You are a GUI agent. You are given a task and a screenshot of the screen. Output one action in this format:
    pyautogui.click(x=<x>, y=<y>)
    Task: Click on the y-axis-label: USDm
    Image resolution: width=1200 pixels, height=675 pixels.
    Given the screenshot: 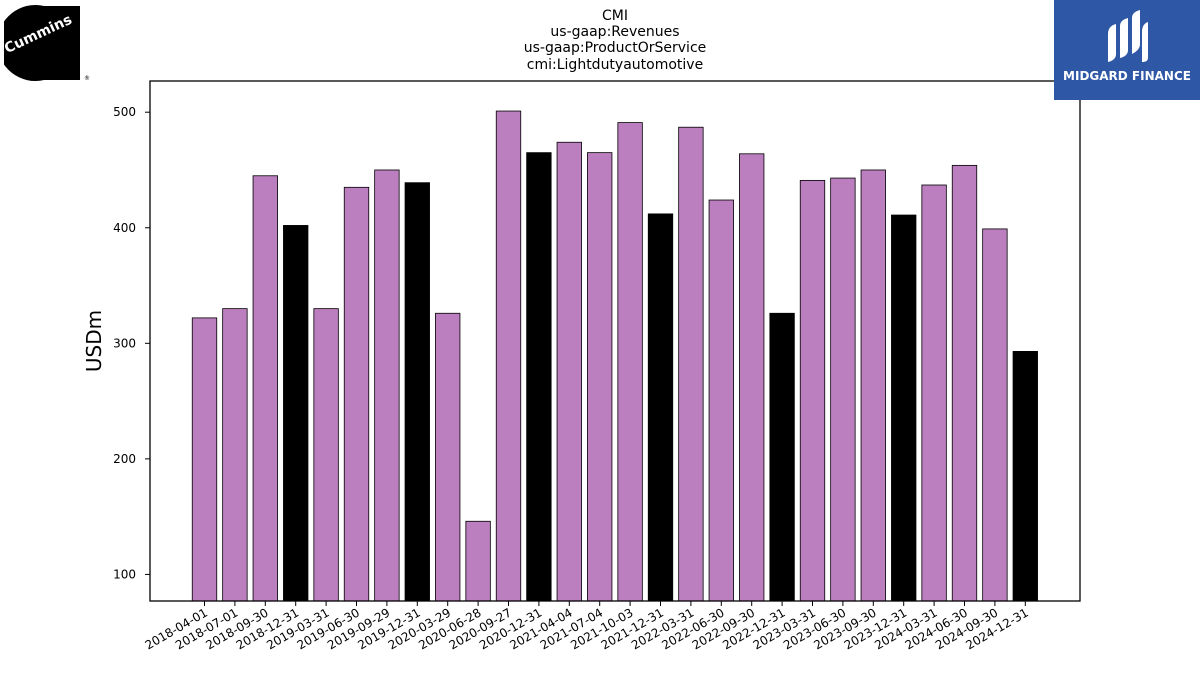 What is the action you would take?
    pyautogui.click(x=94, y=341)
    